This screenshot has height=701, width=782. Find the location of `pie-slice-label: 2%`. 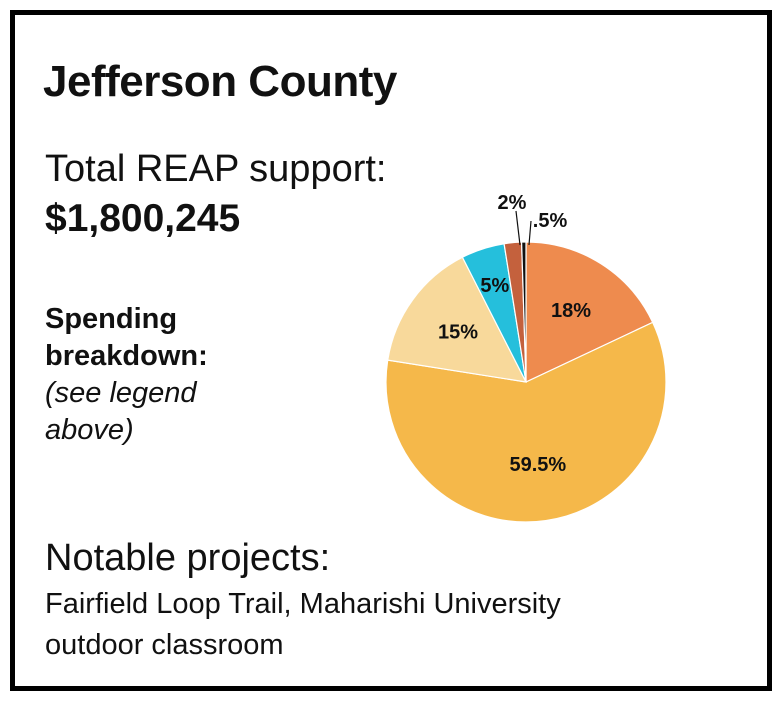

pie-slice-label: 2% is located at coordinates (512, 203).